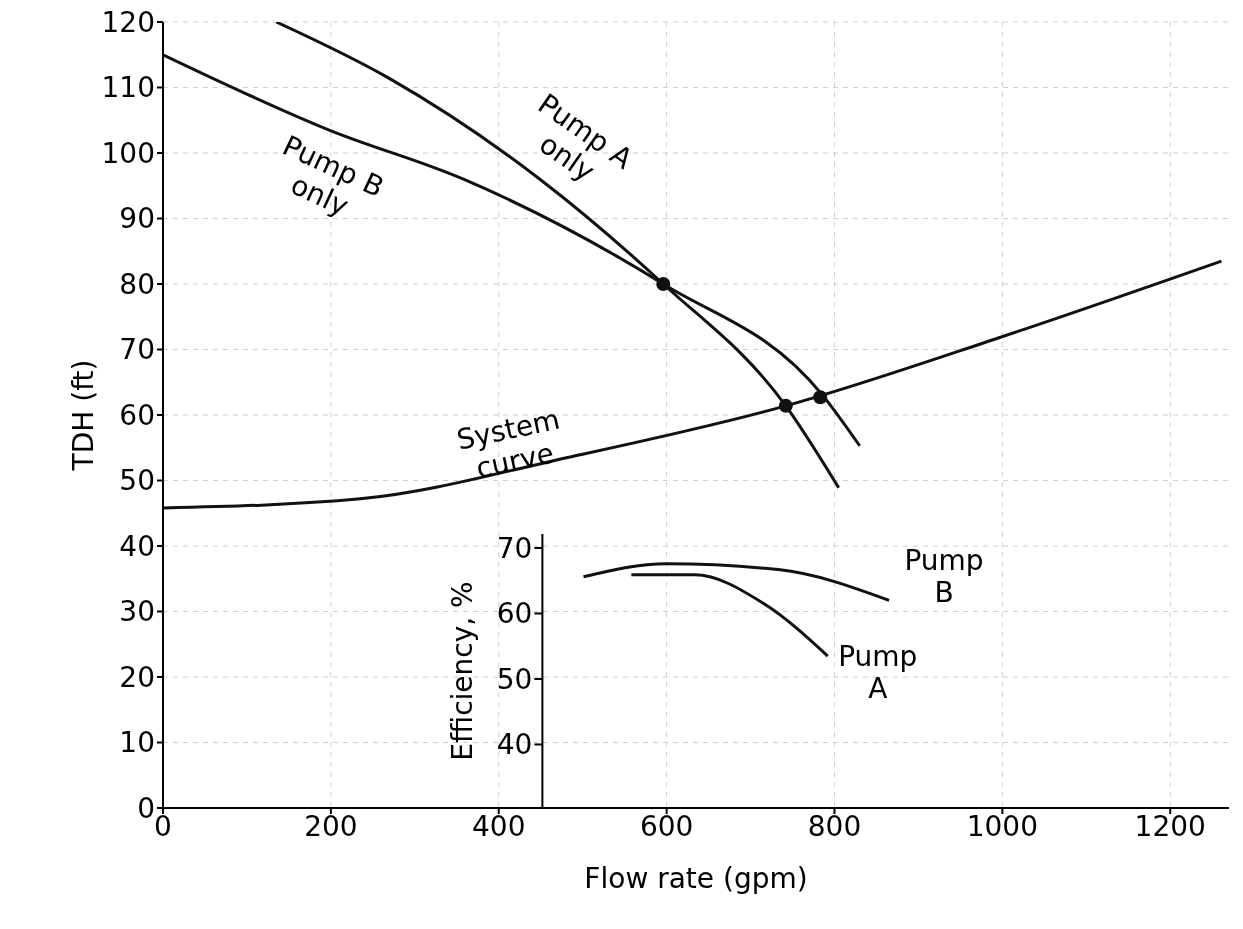 The width and height of the screenshot is (1243, 929). I want to click on y-tick-label: 20, so click(137, 677).